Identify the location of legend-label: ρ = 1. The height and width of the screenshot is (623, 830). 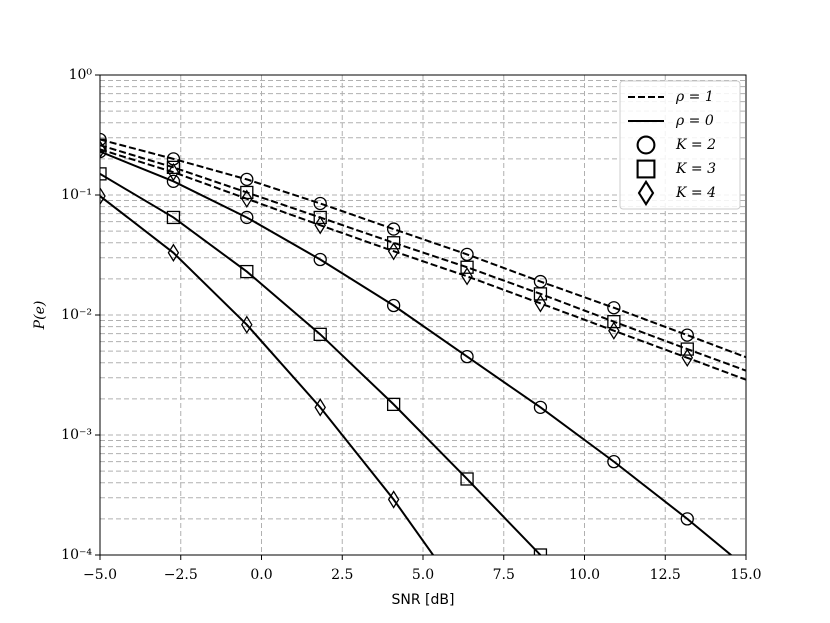
(694, 97).